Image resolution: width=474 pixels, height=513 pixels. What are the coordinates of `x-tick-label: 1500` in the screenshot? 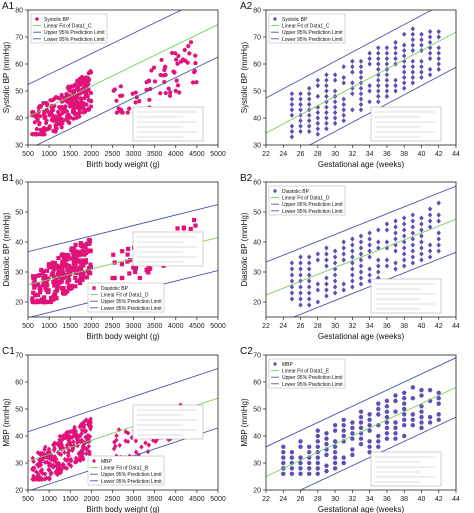 It's located at (70, 499).